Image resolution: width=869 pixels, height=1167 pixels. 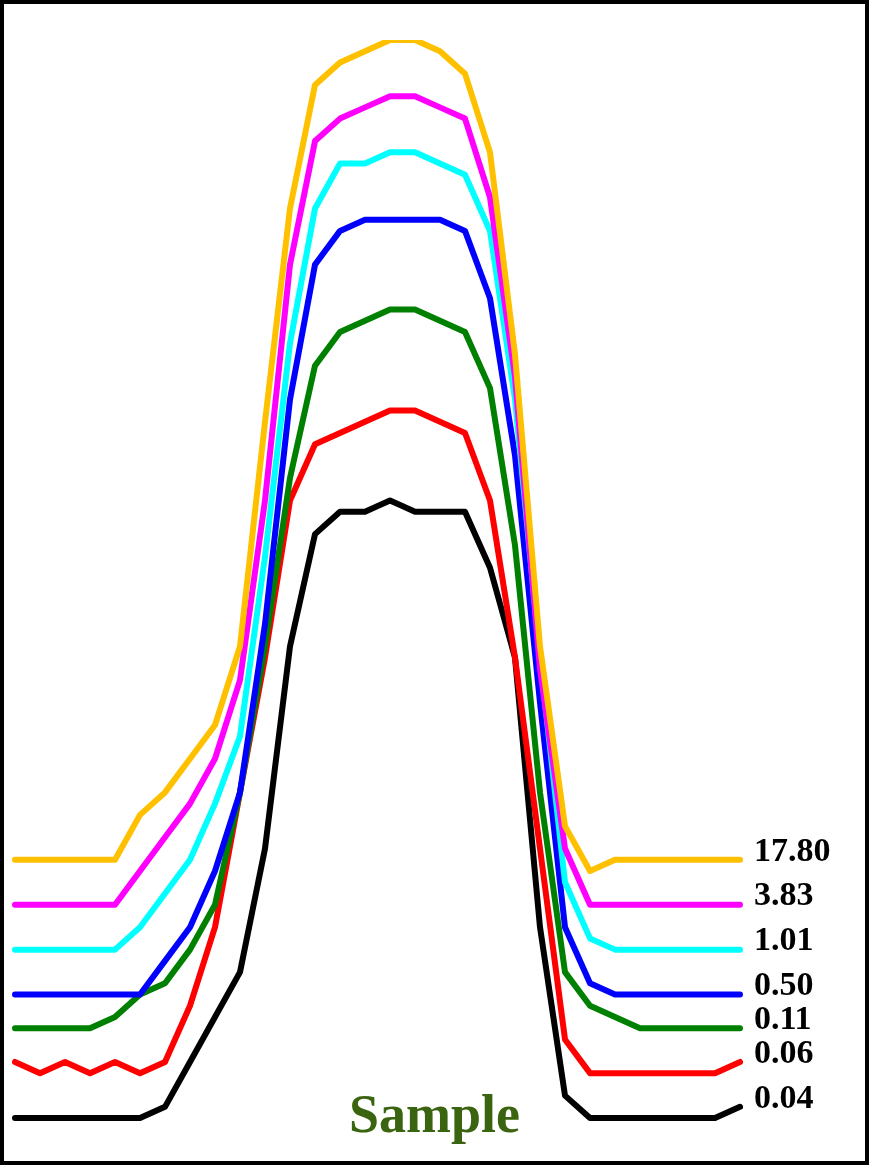 What do you see at coordinates (792, 849) in the screenshot?
I see `series-label: 17.80` at bounding box center [792, 849].